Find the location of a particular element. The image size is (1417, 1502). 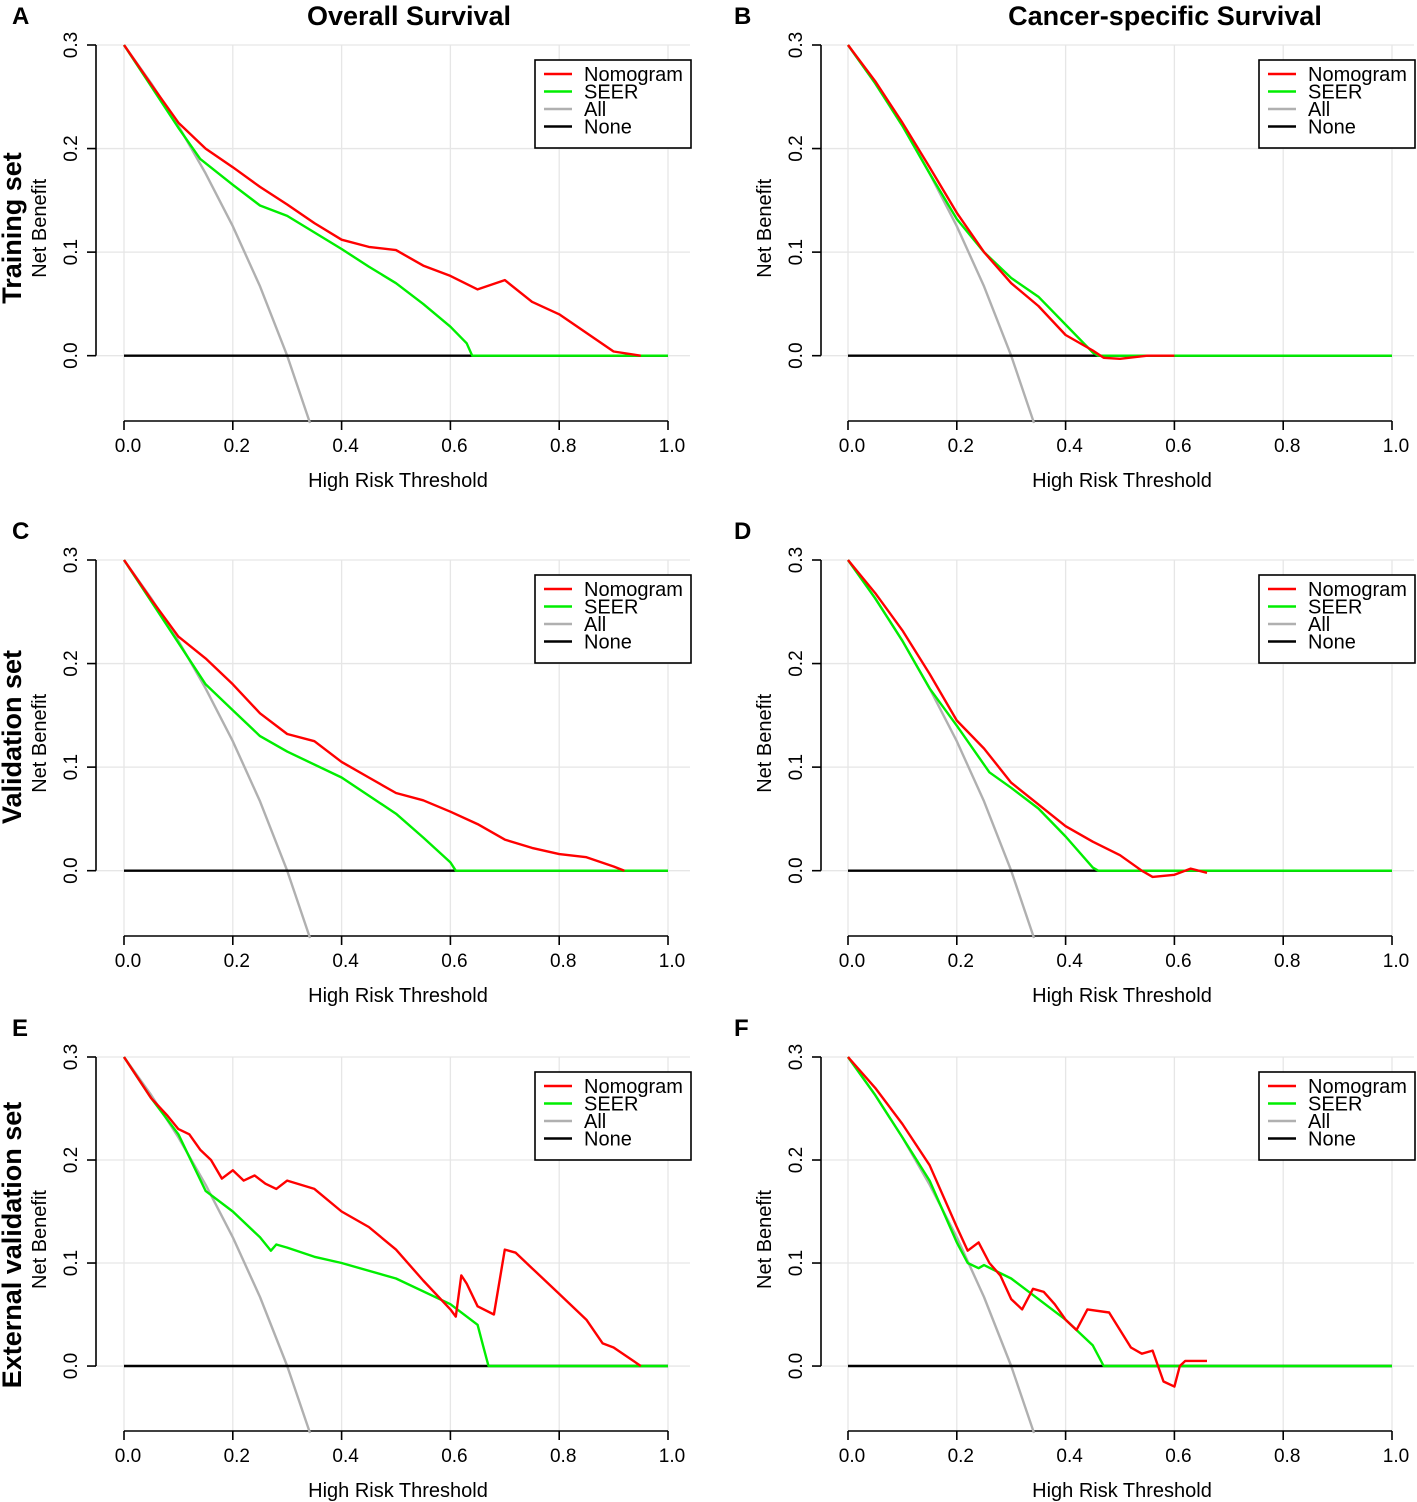

panel-letter: A is located at coordinates (20, 16).